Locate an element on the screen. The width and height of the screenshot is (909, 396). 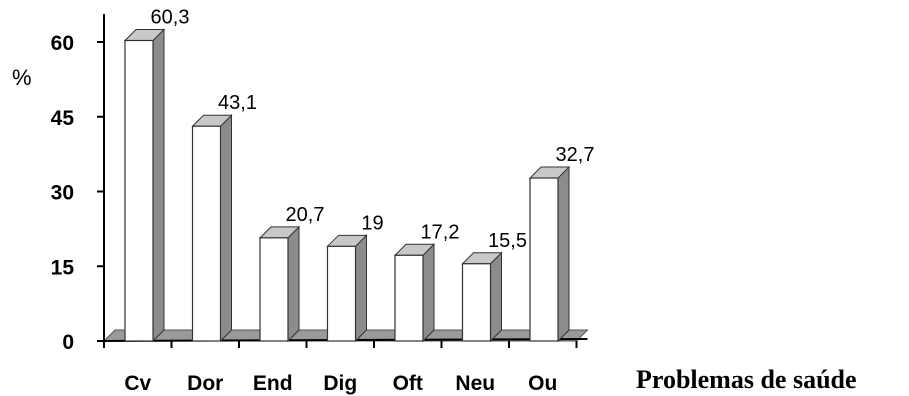
y-tick-label: 15 is located at coordinates (63, 267).